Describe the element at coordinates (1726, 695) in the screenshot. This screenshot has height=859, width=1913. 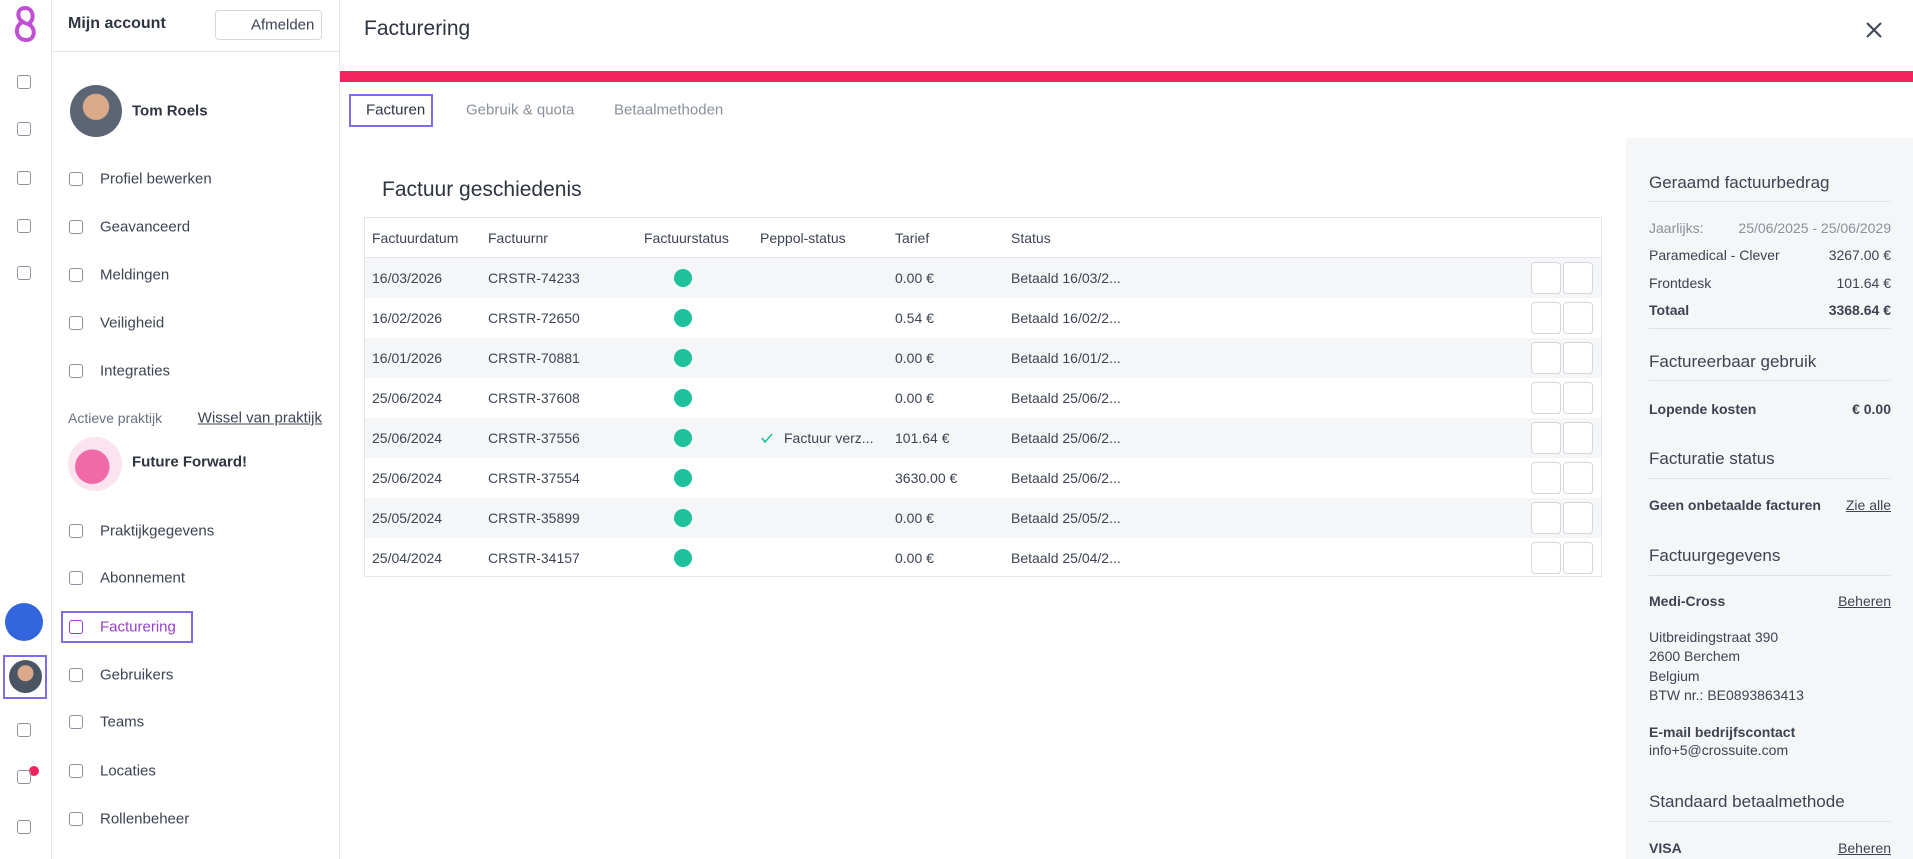
I see `address-line: BTW nr.: BE0893863413` at that location.